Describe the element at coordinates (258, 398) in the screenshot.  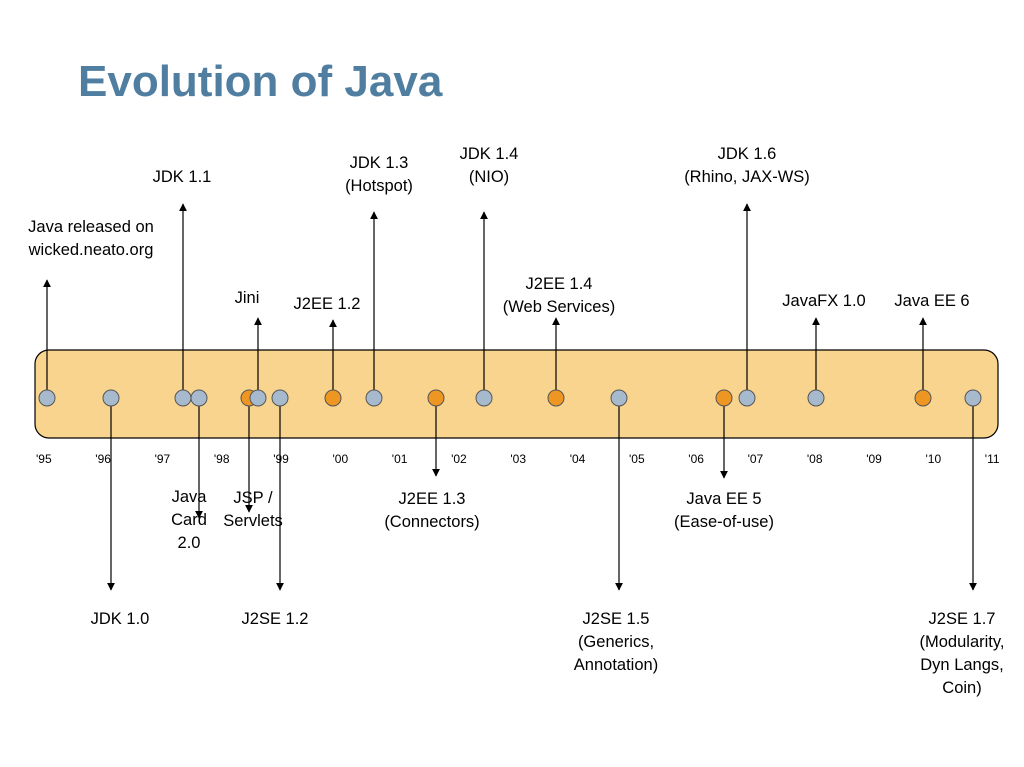
I see `jini-dot` at that location.